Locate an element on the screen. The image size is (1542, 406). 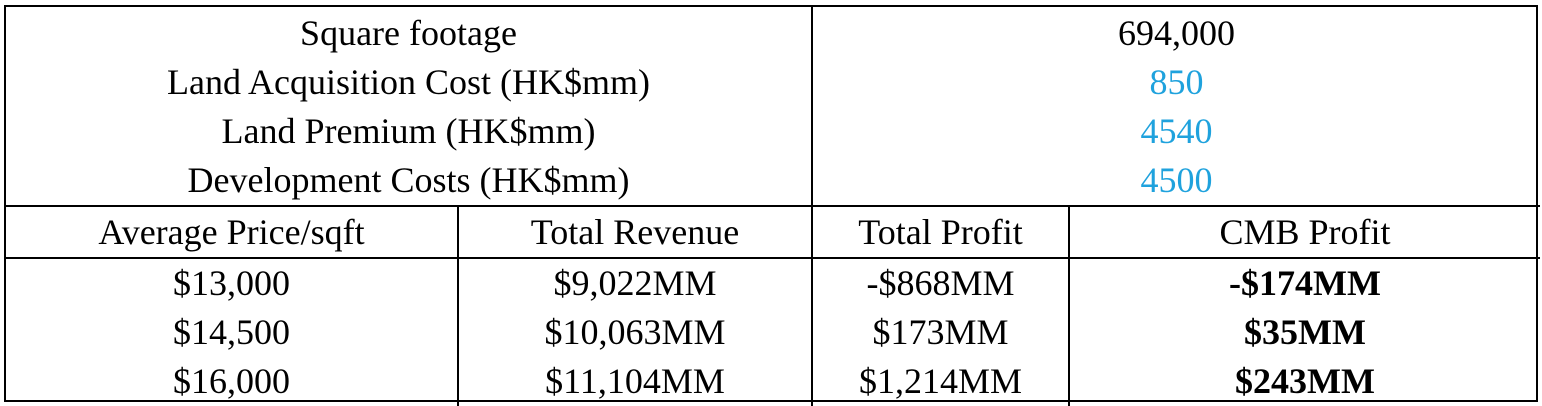
cell-cmb-profit: $35MM is located at coordinates (1305, 332).